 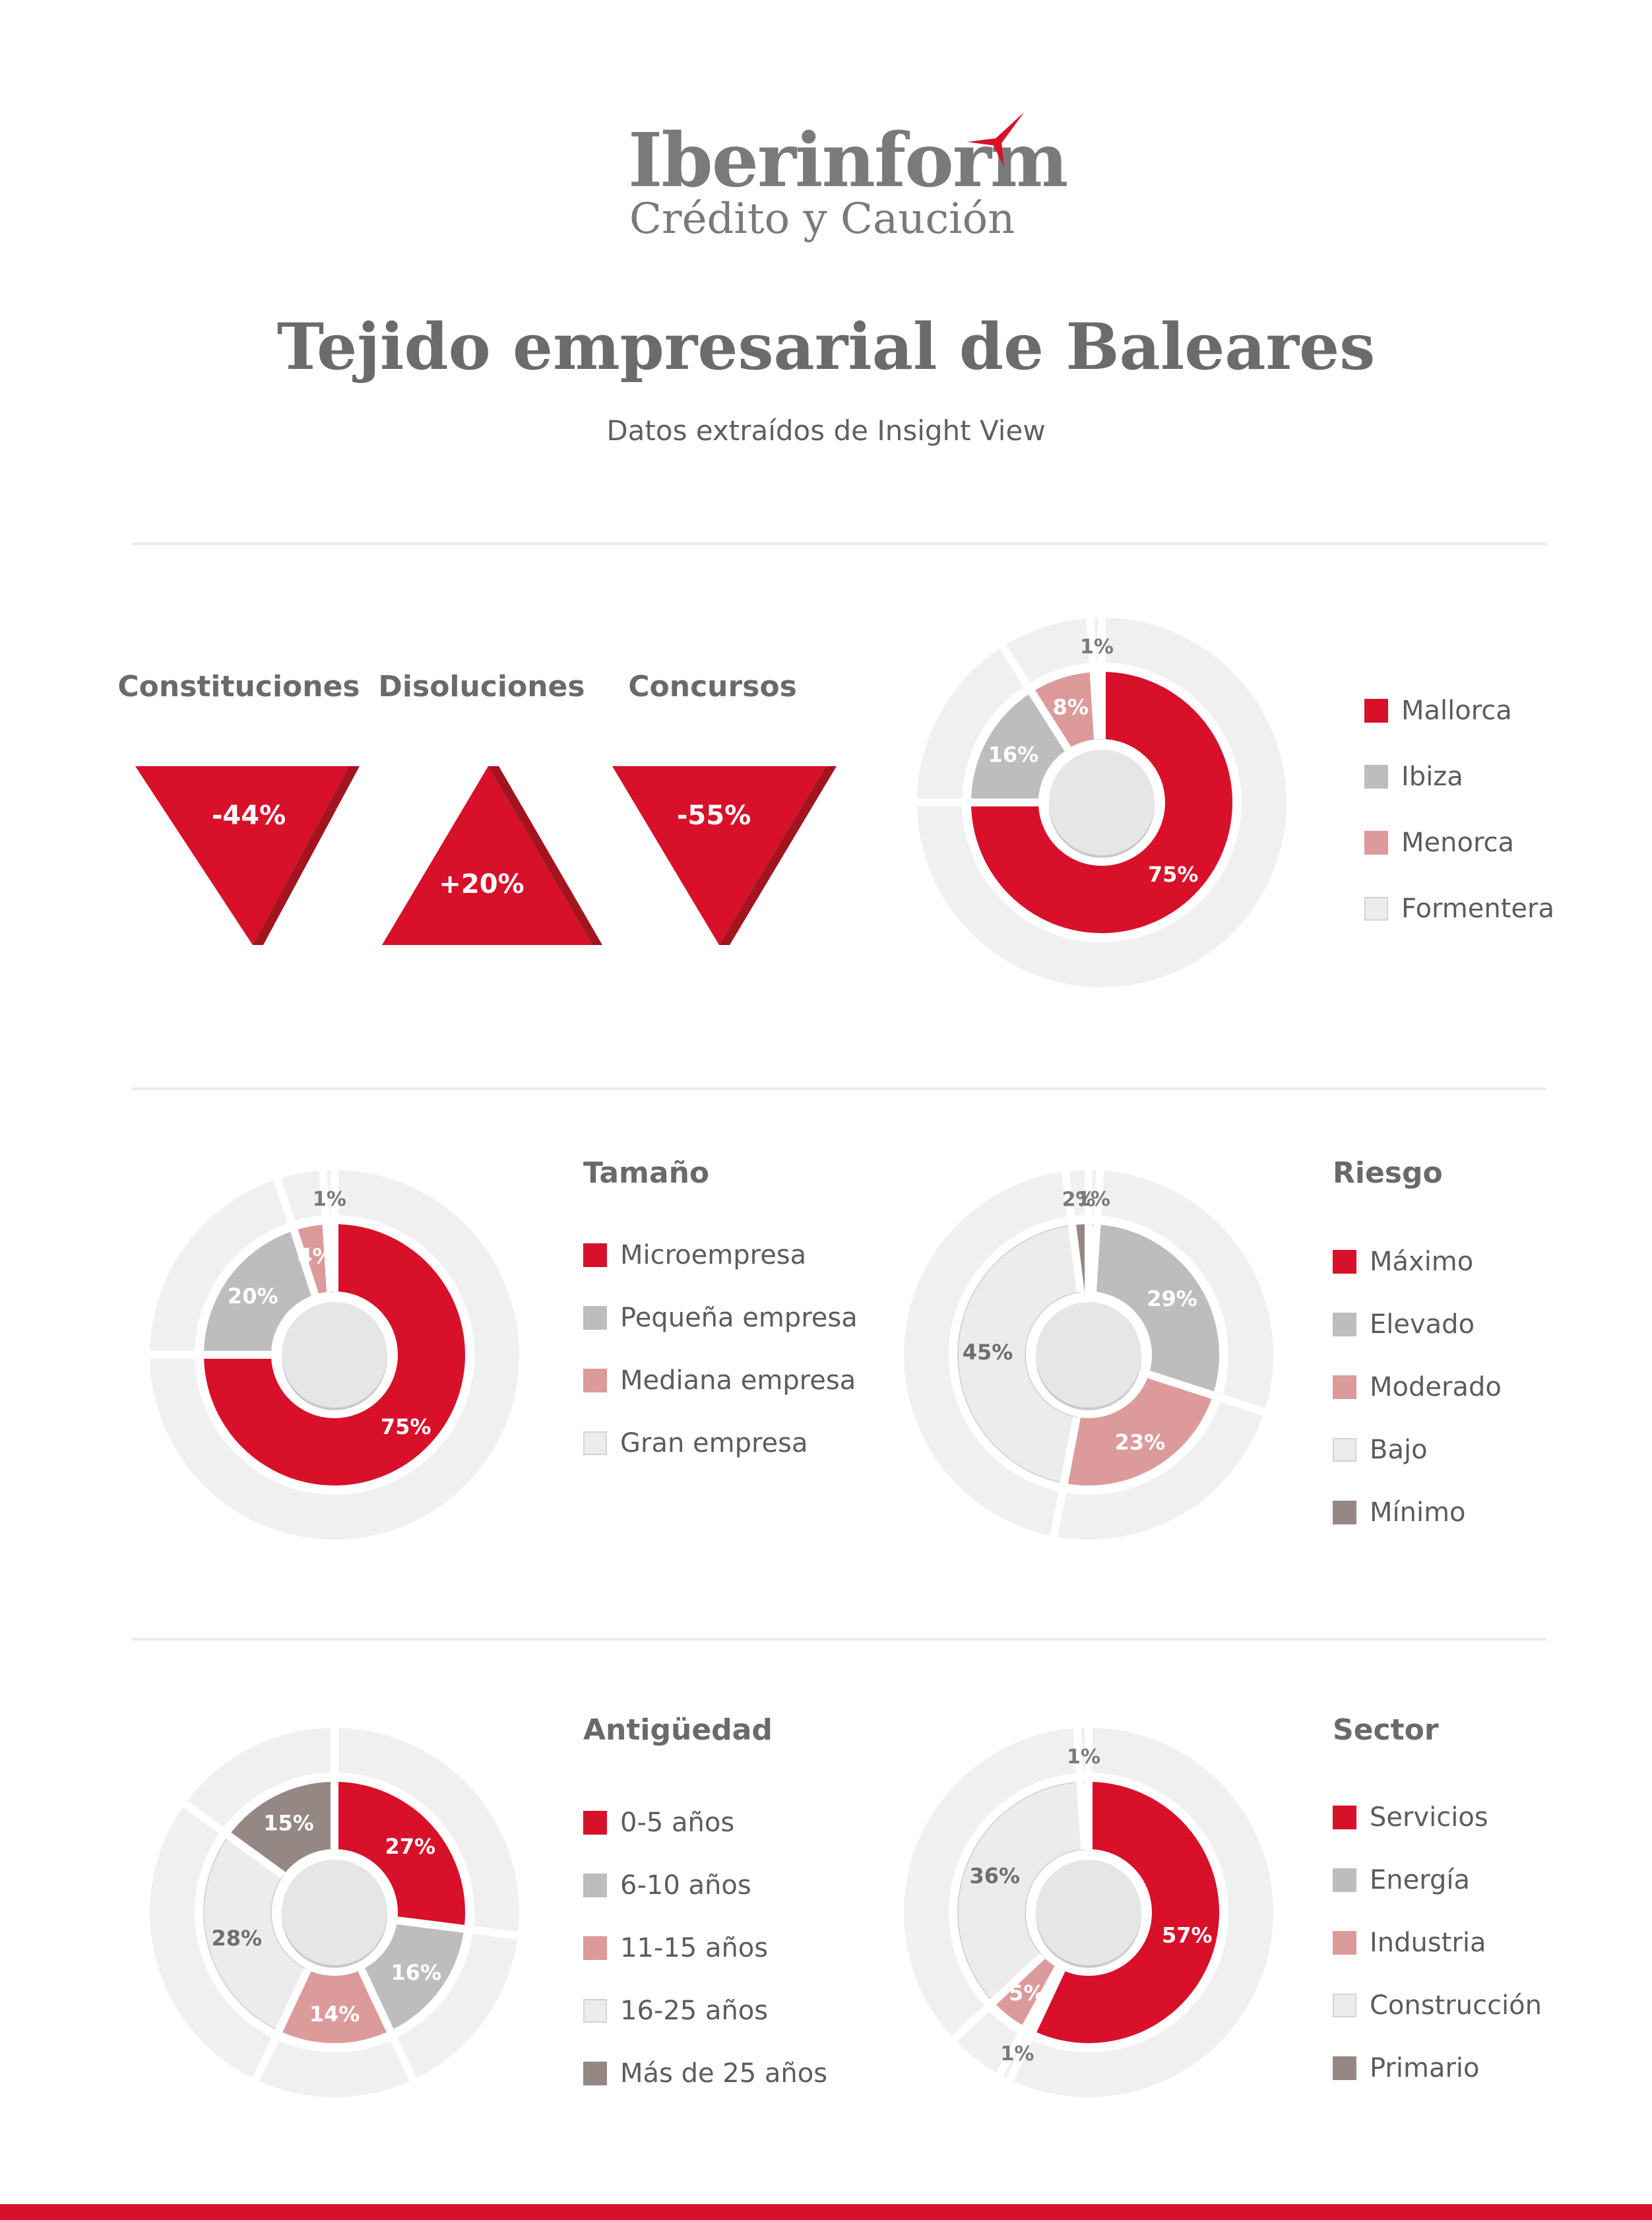 What do you see at coordinates (714, 816) in the screenshot?
I see `kpi-value-concursos: -55%` at bounding box center [714, 816].